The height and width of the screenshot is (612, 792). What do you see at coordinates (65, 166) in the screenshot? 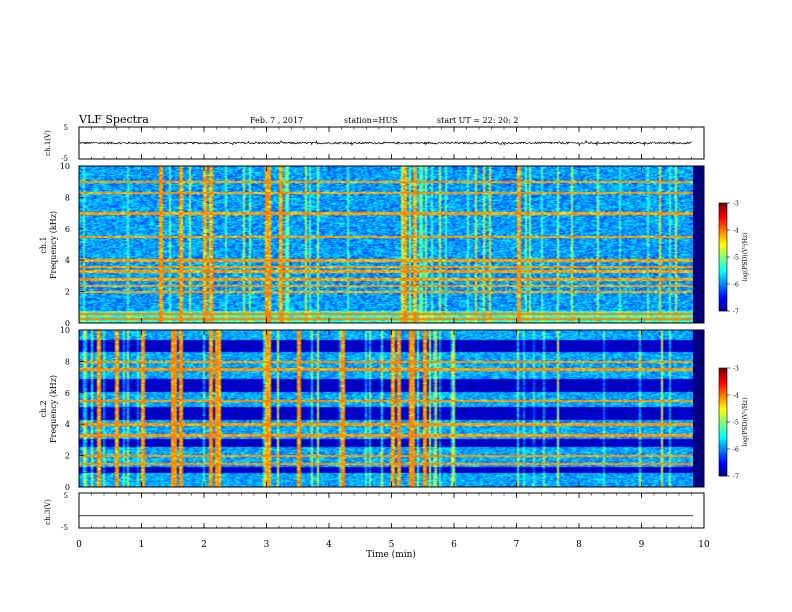
I see `ch1-ytick-label: 10` at bounding box center [65, 166].